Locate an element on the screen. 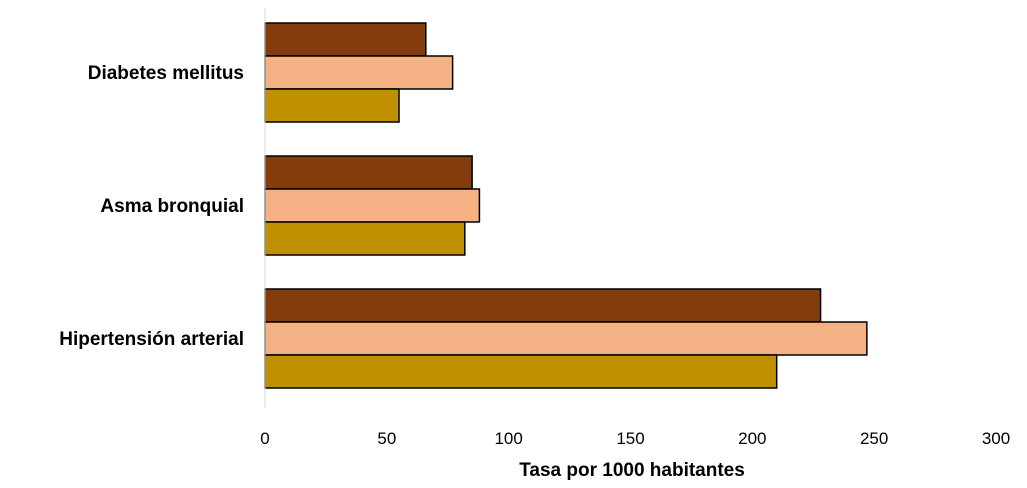 This screenshot has width=1027, height=488. category-label: Diabetes mellitus is located at coordinates (166, 73).